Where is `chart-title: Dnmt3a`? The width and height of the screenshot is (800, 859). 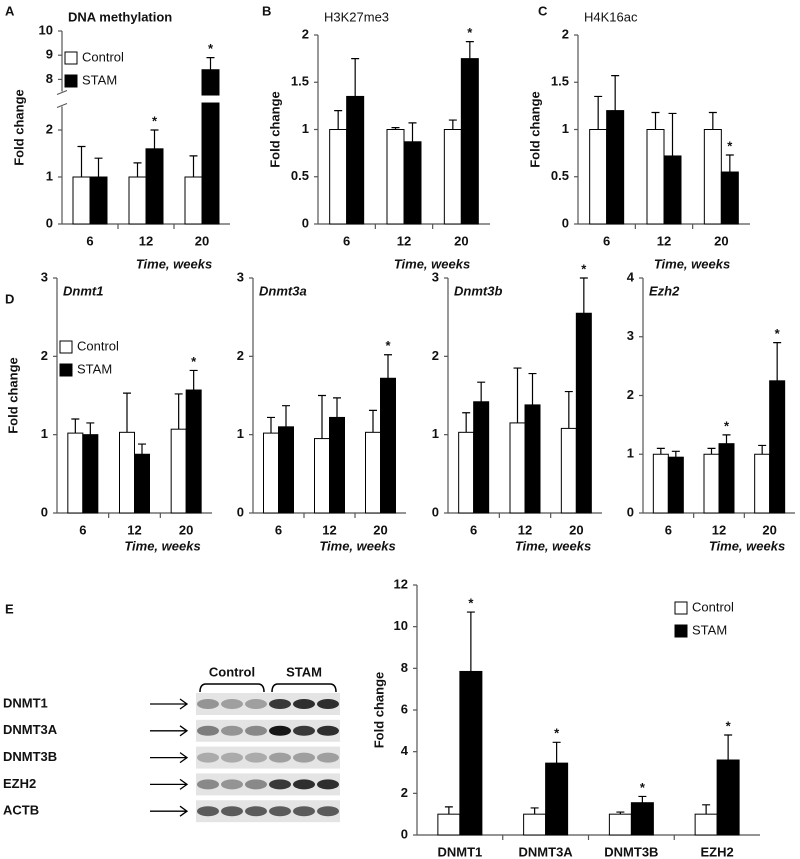 chart-title: Dnmt3a is located at coordinates (283, 290).